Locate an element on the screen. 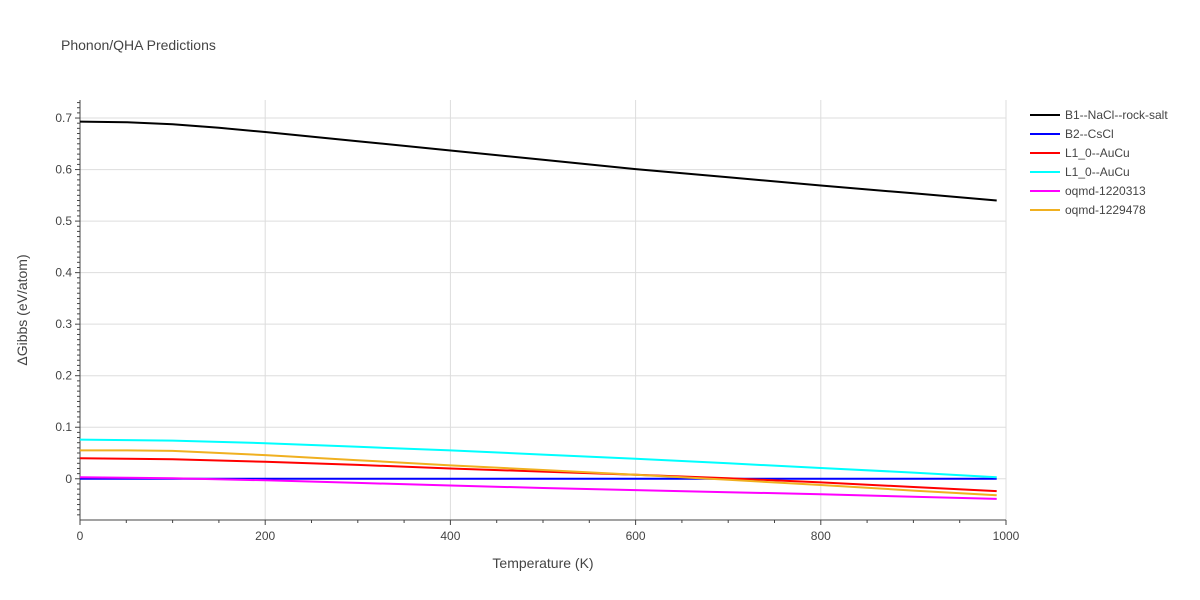 This screenshot has height=600, width=1200. y-tick-label: 0.4 is located at coordinates (63, 273).